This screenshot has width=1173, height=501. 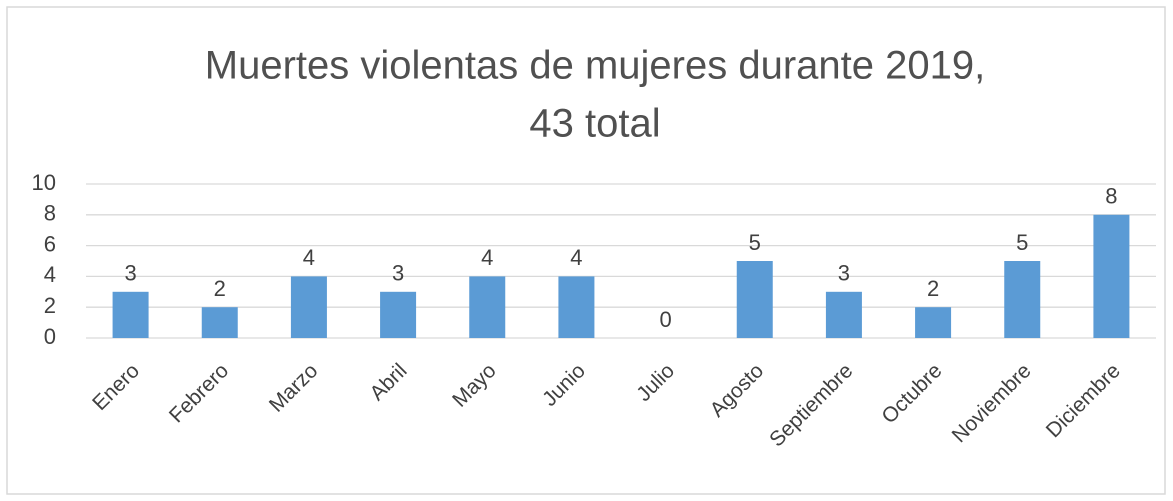 I want to click on y-tick-label: 8, so click(x=50, y=213).